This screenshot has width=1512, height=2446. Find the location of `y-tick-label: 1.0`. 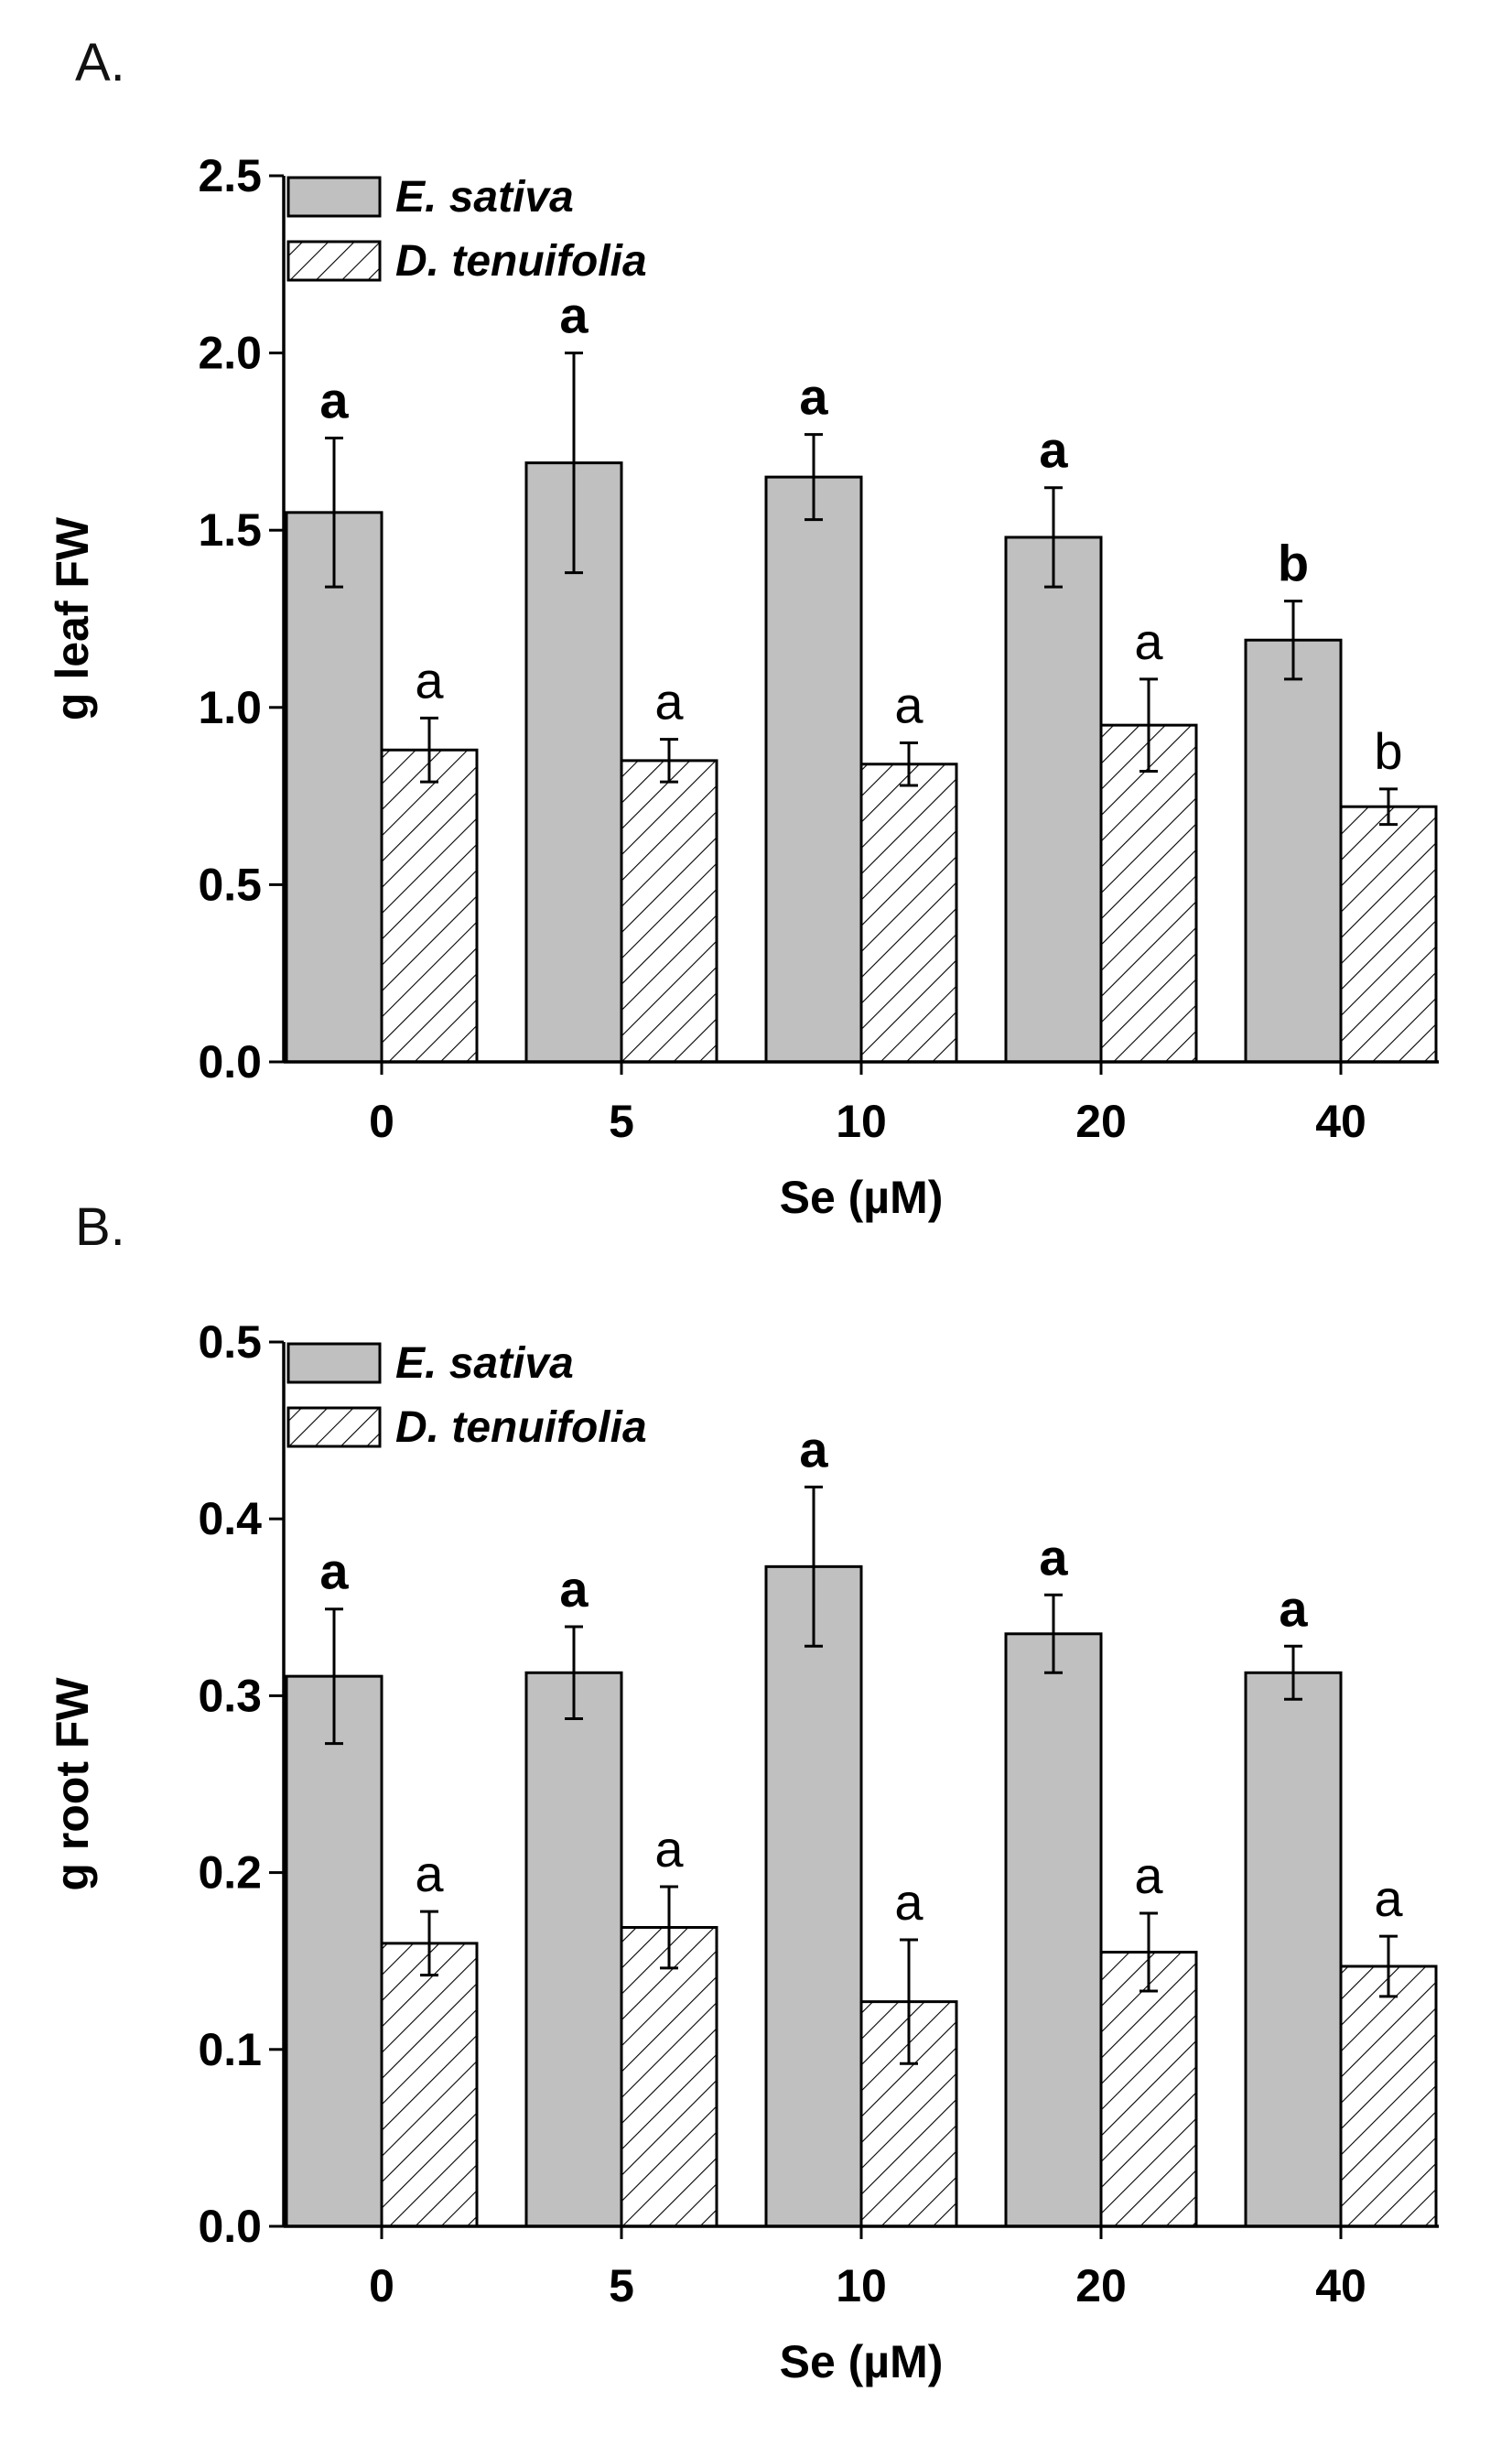

y-tick-label: 1.0 is located at coordinates (230, 707).